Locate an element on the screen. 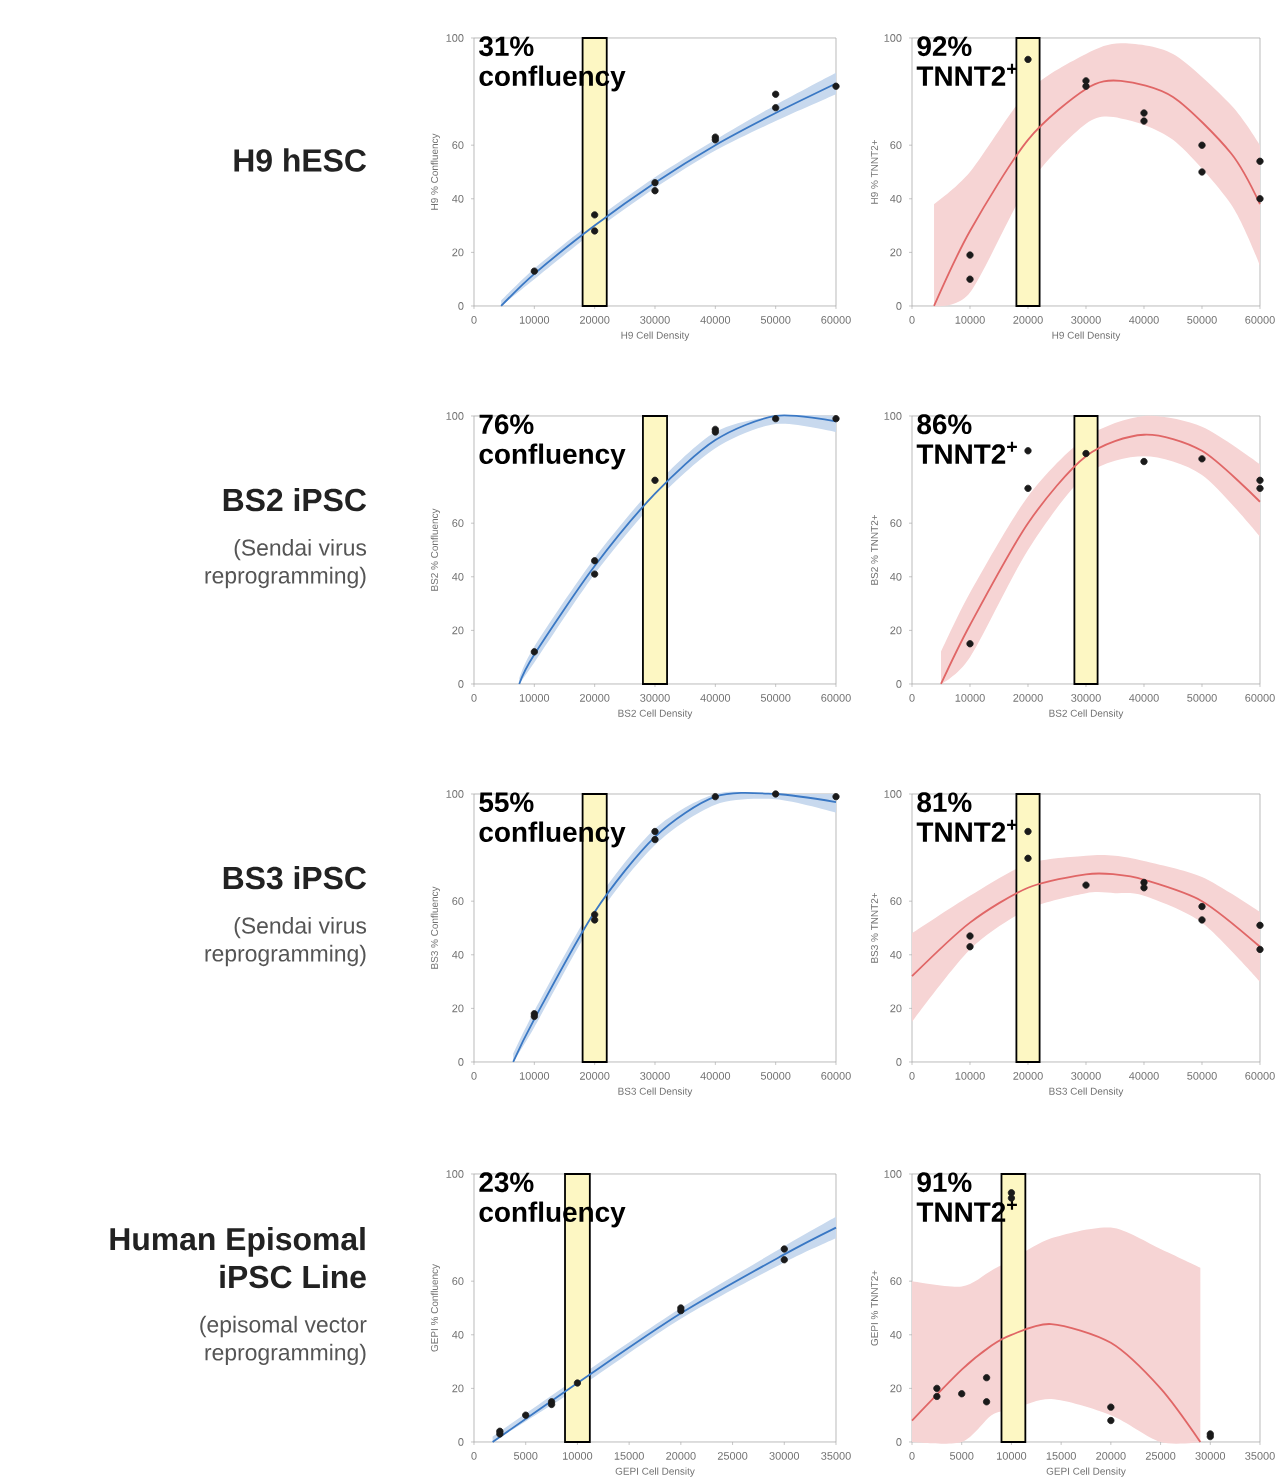 The width and height of the screenshot is (1286, 1480). band-label: 86% TNNT2$^{+}$ is located at coordinates (966, 439).